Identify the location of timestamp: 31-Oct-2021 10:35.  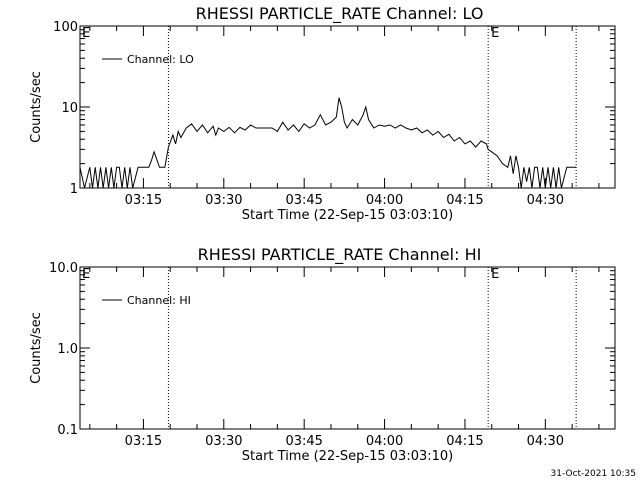
(593, 474).